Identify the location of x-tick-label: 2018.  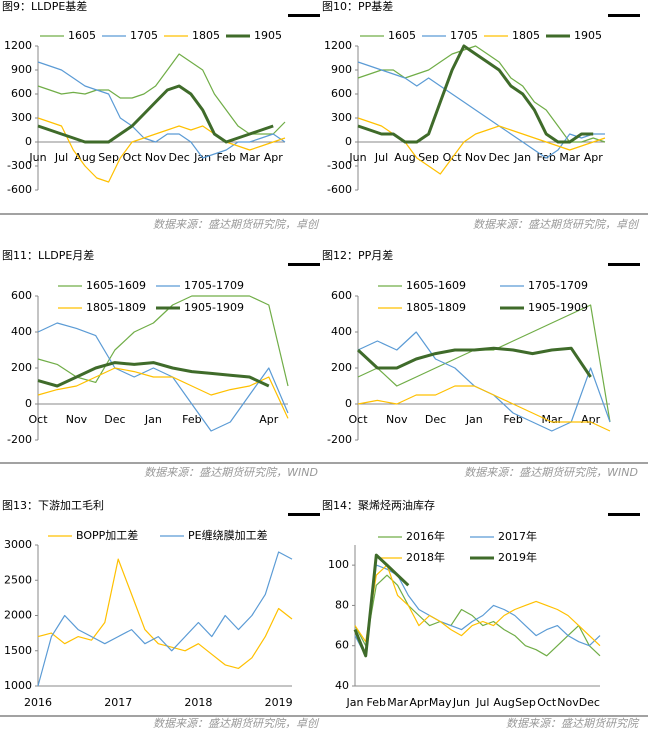
(198, 702).